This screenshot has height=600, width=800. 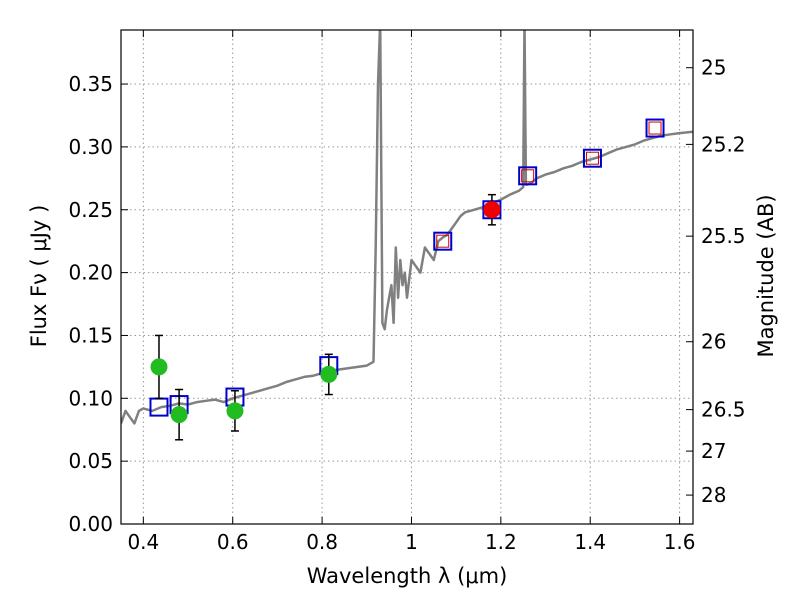 What do you see at coordinates (322, 542) in the screenshot?
I see `x-tick-label: 0.8` at bounding box center [322, 542].